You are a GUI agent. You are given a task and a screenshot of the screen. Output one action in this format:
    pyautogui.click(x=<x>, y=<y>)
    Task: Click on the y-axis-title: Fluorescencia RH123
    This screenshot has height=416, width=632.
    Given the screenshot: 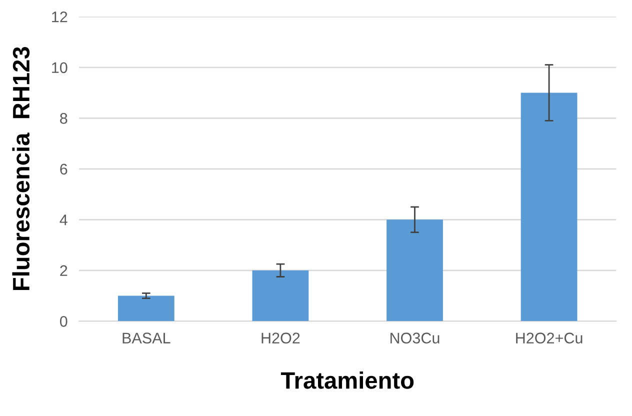 What is the action you would take?
    pyautogui.click(x=21, y=168)
    